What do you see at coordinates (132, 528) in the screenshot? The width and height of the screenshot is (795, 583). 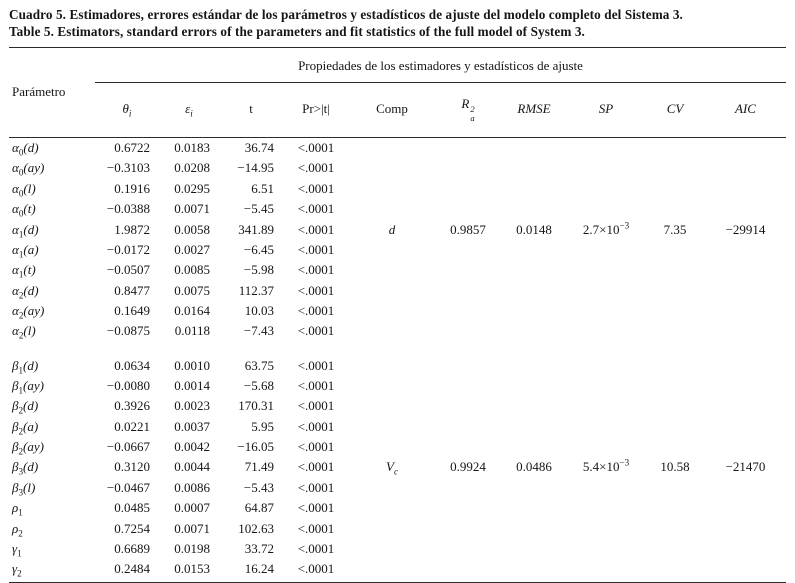 I see `theta-cell: 0.7254` at bounding box center [132, 528].